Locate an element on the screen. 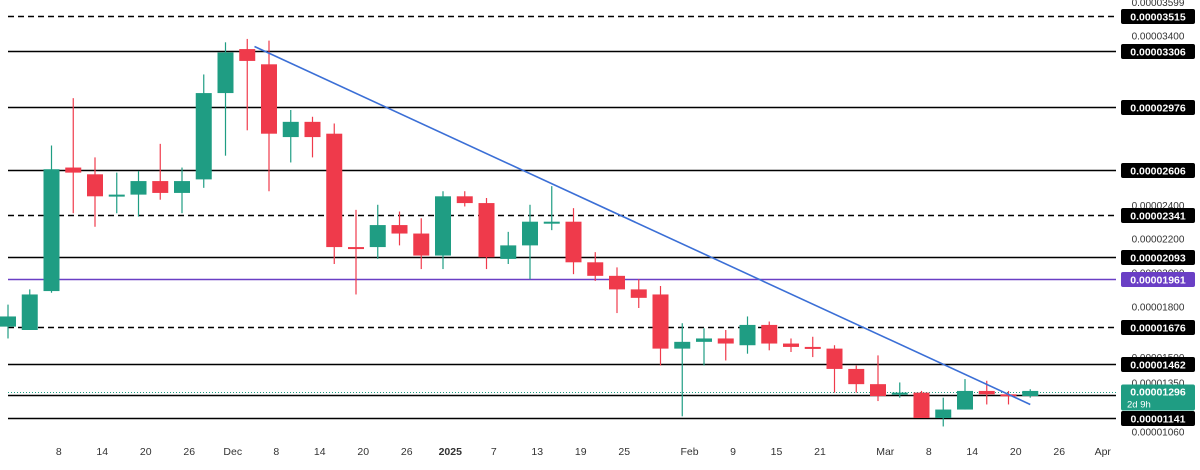 This screenshot has height=470, width=1200. level-tag: 0.00001462 is located at coordinates (1158, 364).